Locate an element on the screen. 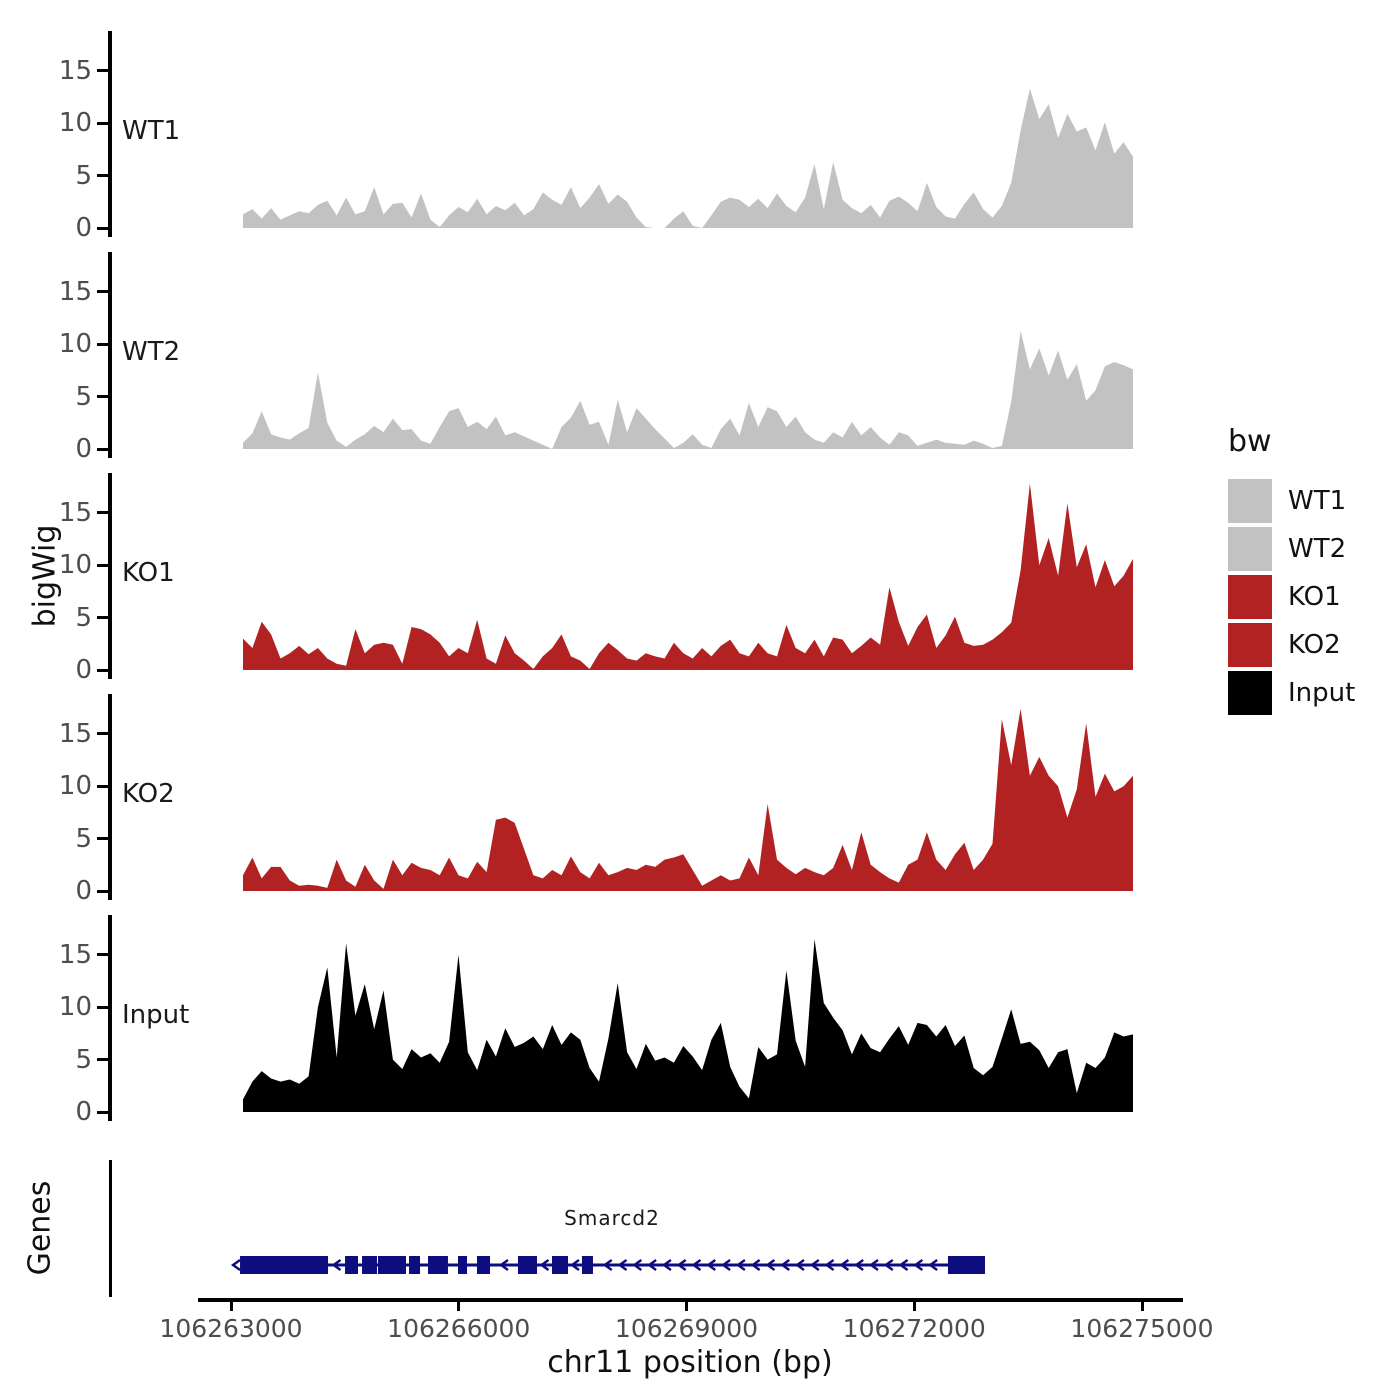 This screenshot has width=1400, height=1400. x-tick-label: 106266000 is located at coordinates (459, 1328).